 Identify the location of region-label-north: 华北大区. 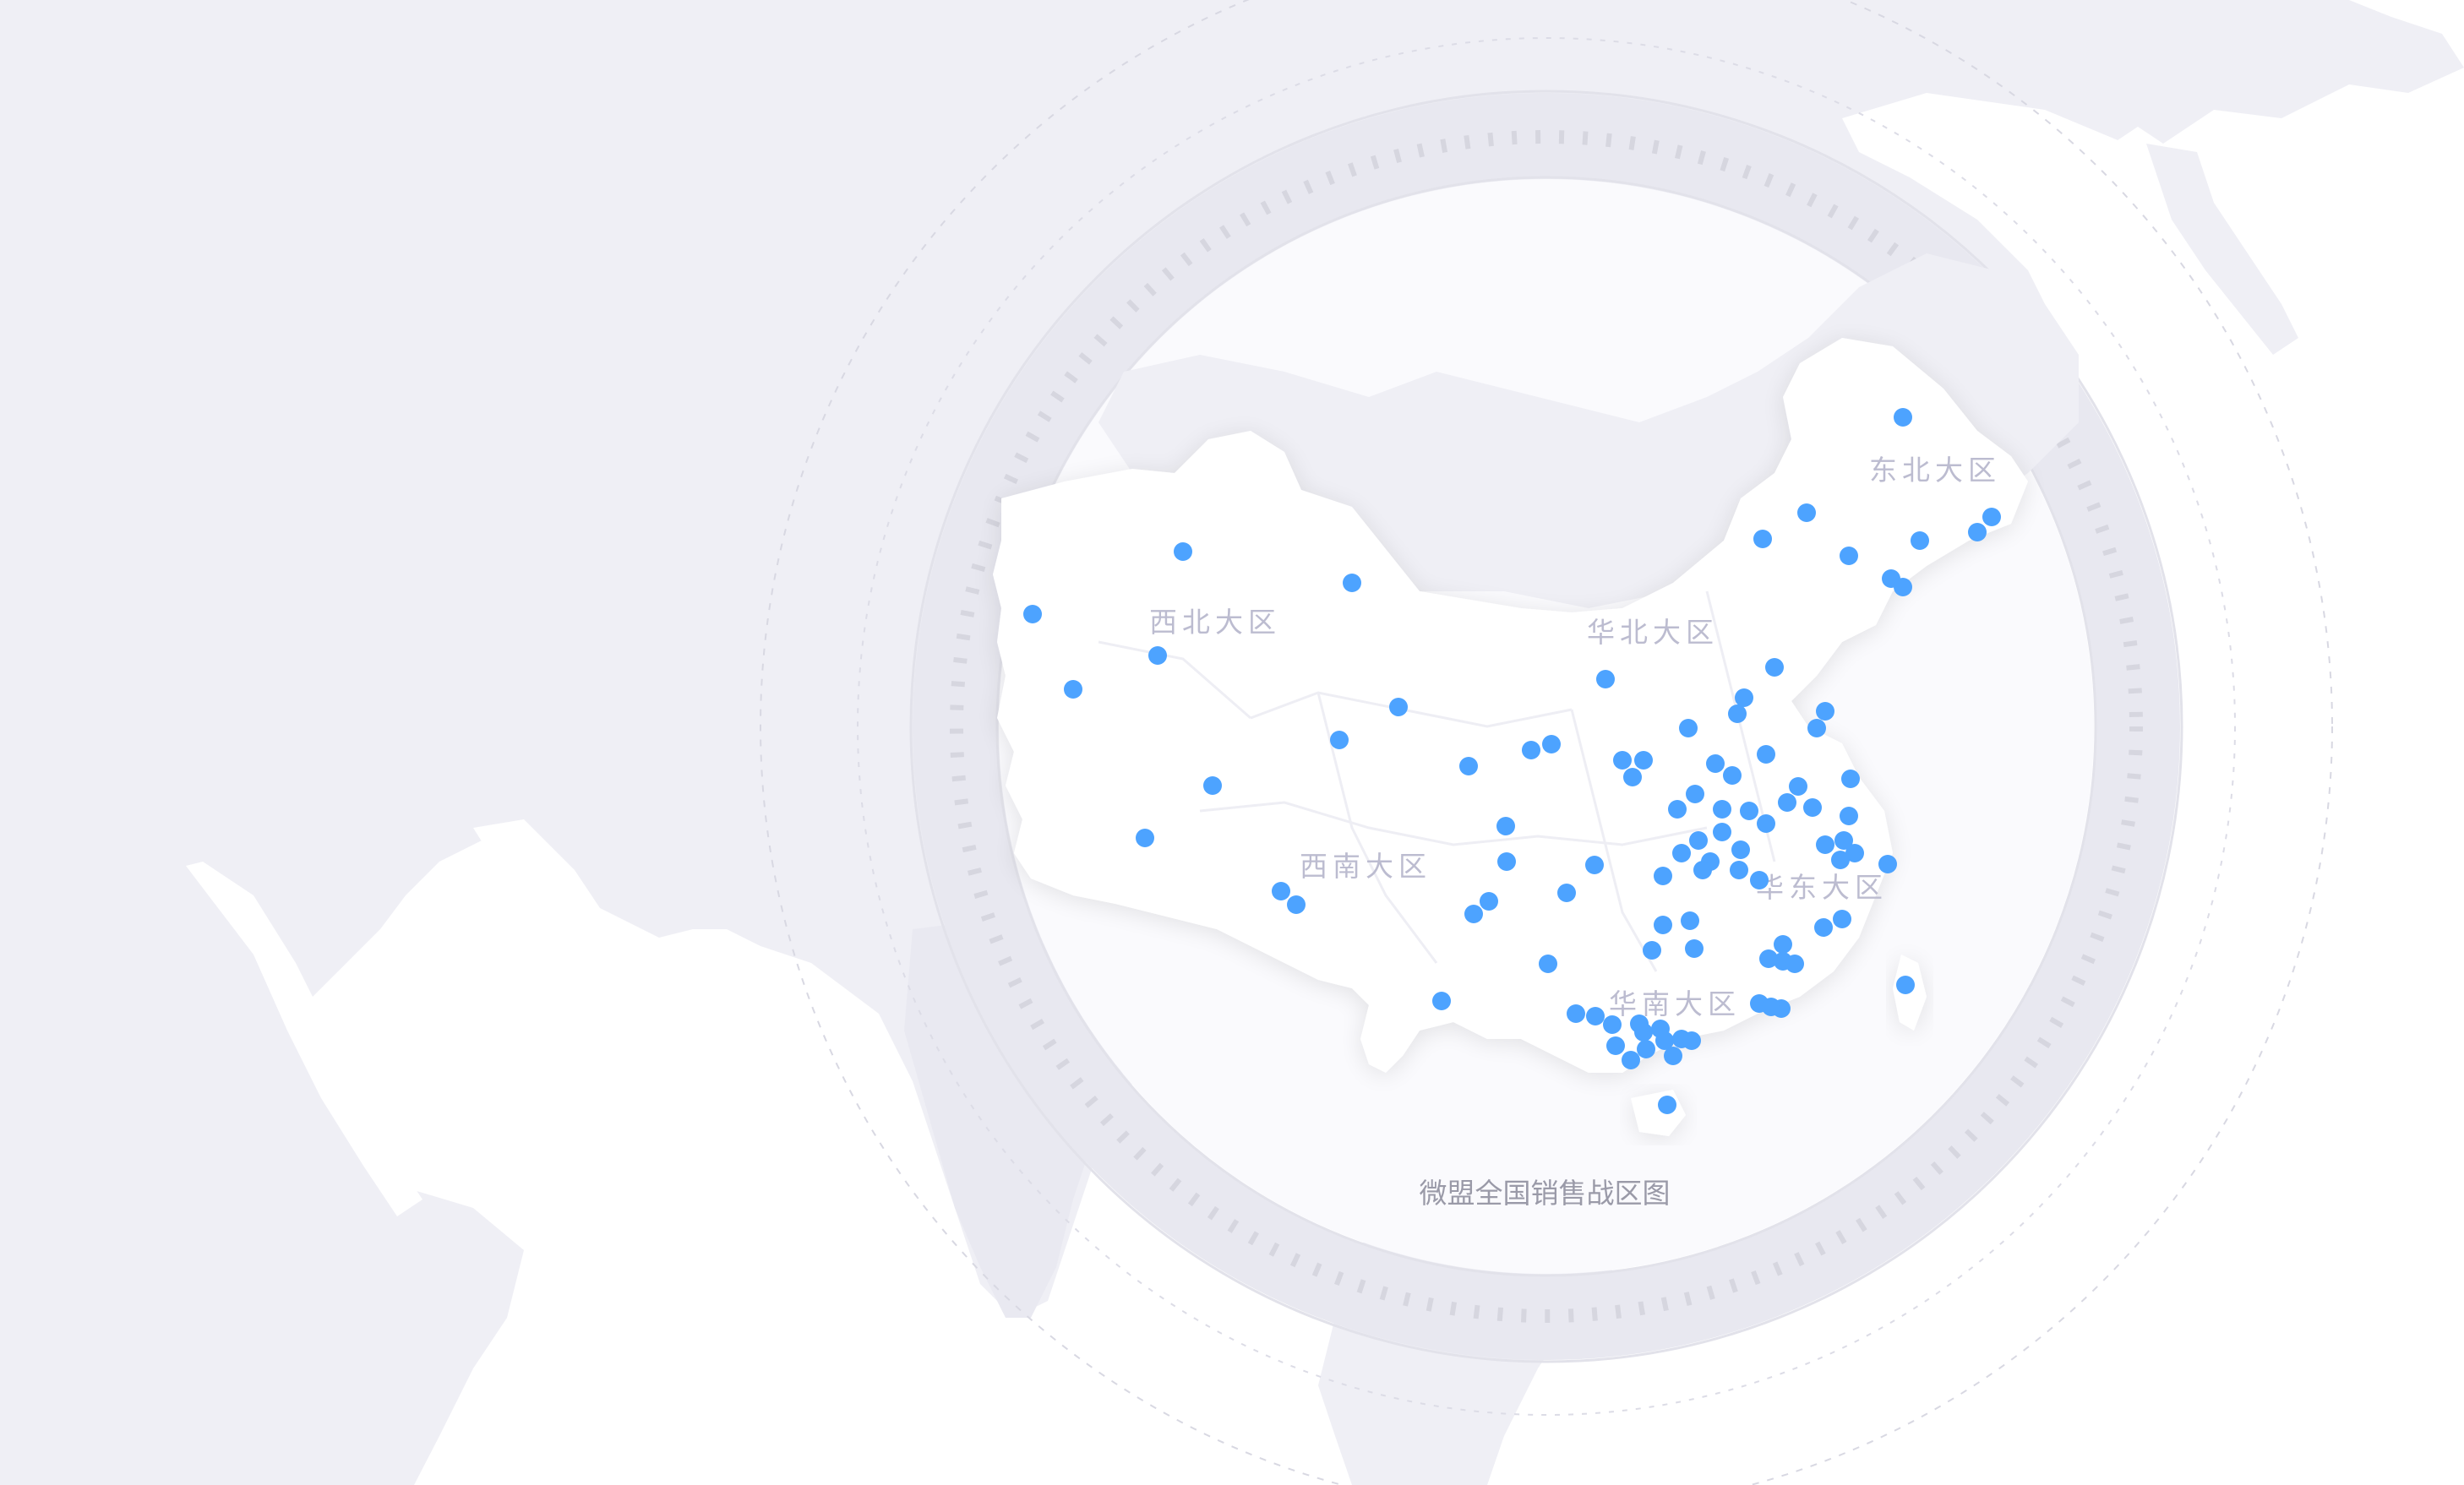
(1653, 633).